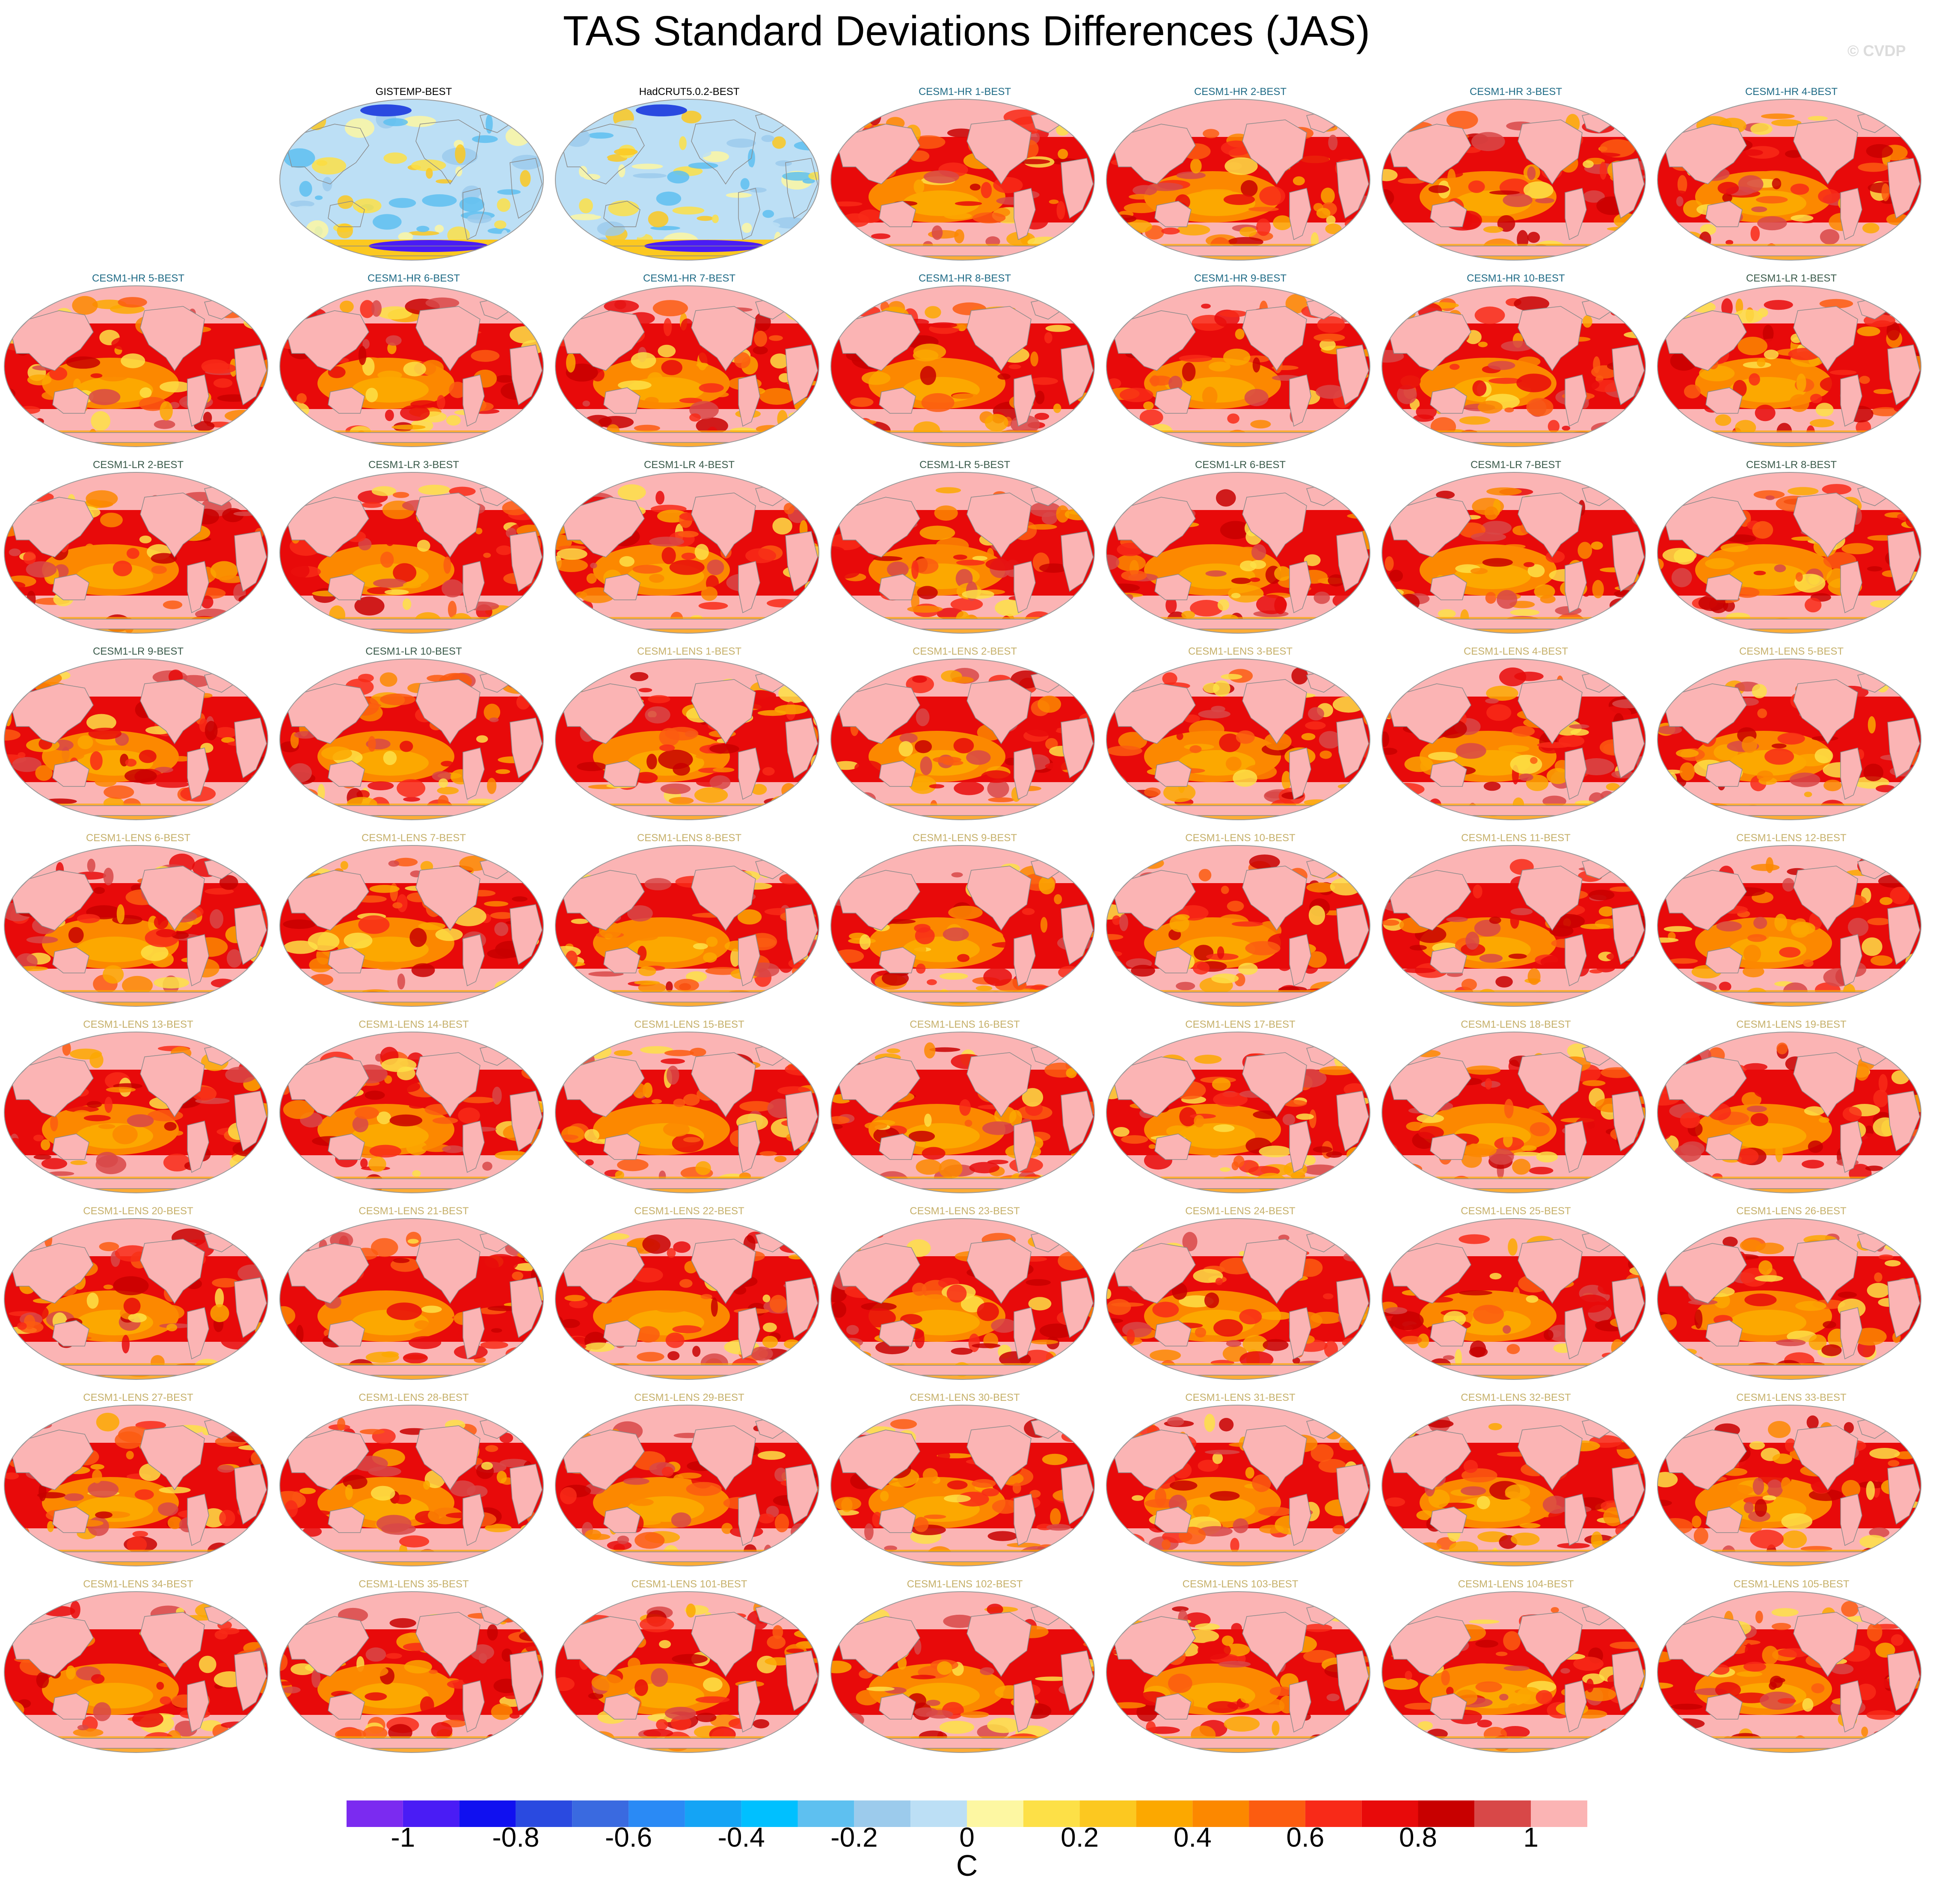 The image size is (1933, 1904). Describe the element at coordinates (965, 92) in the screenshot. I see `panel-label: CESM1-HR 1-BEST` at that location.